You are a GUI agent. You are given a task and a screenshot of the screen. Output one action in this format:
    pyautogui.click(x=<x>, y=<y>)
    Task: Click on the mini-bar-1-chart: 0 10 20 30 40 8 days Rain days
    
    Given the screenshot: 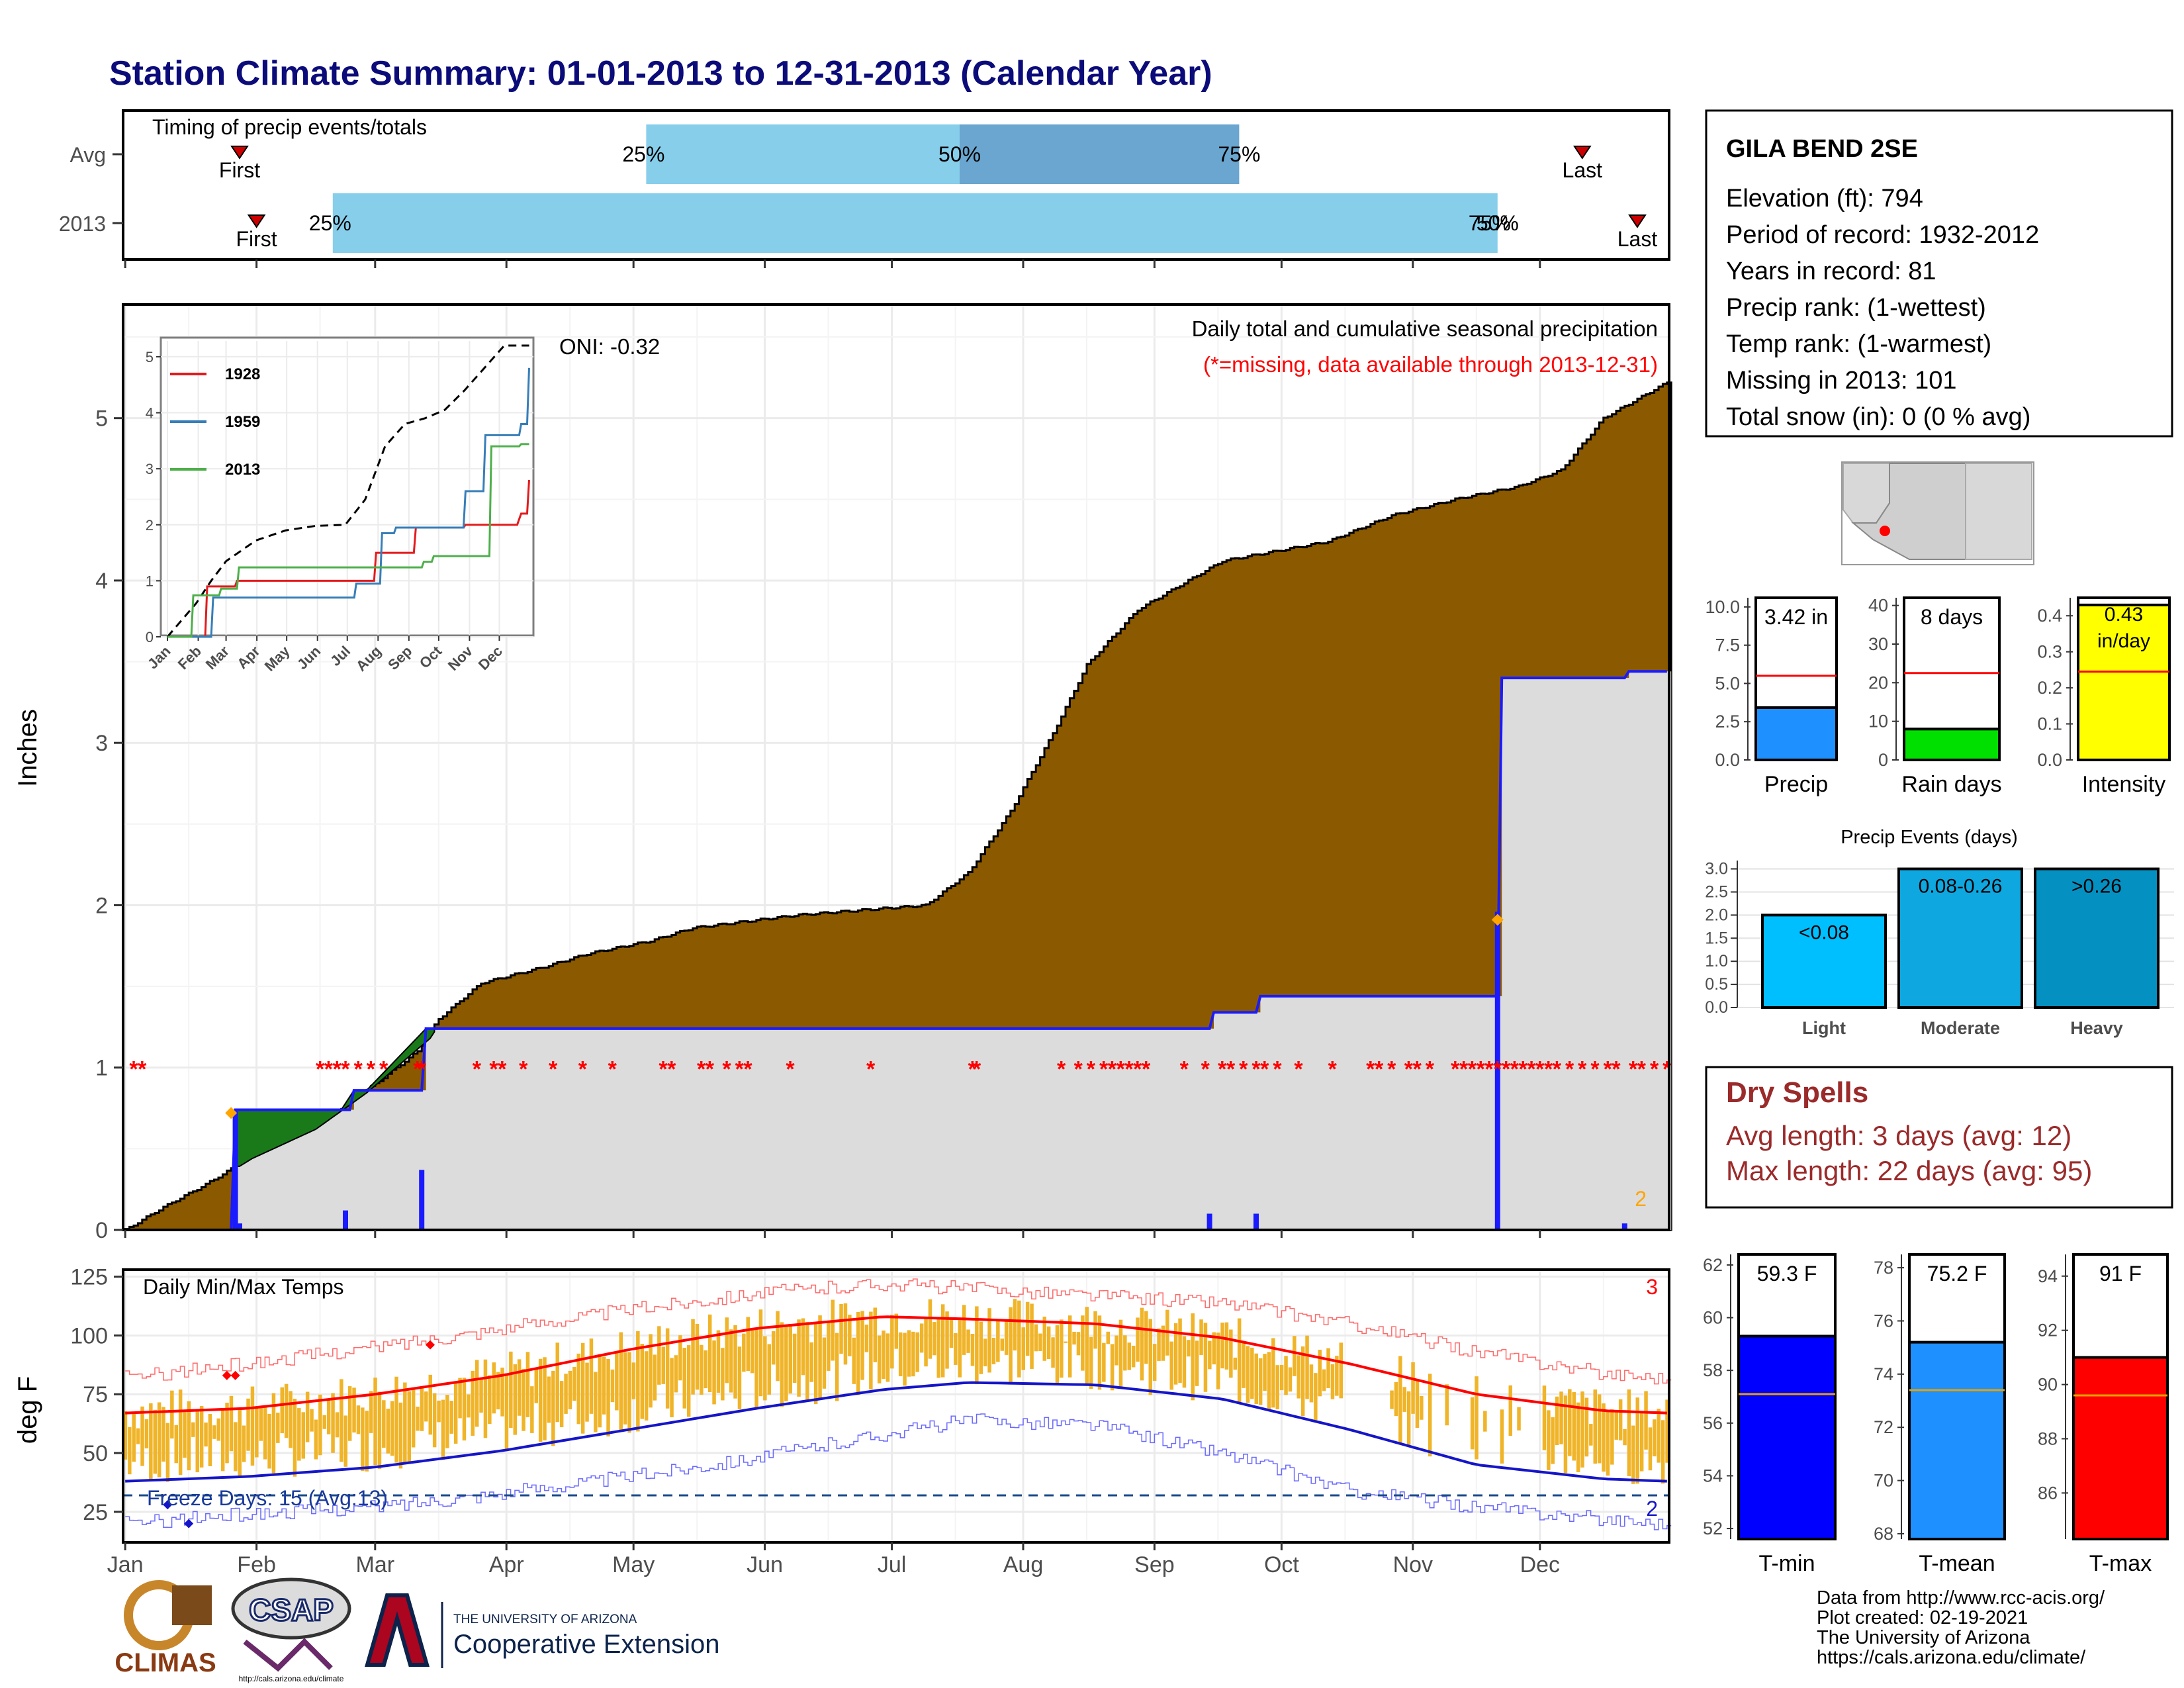 What is the action you would take?
    pyautogui.click(x=1935, y=696)
    